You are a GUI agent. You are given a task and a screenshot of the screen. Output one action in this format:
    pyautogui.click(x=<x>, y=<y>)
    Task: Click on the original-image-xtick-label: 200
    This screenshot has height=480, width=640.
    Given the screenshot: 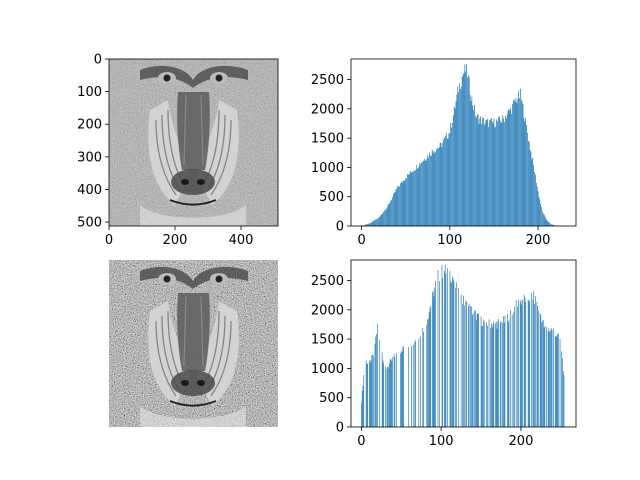 What is the action you would take?
    pyautogui.click(x=175, y=240)
    